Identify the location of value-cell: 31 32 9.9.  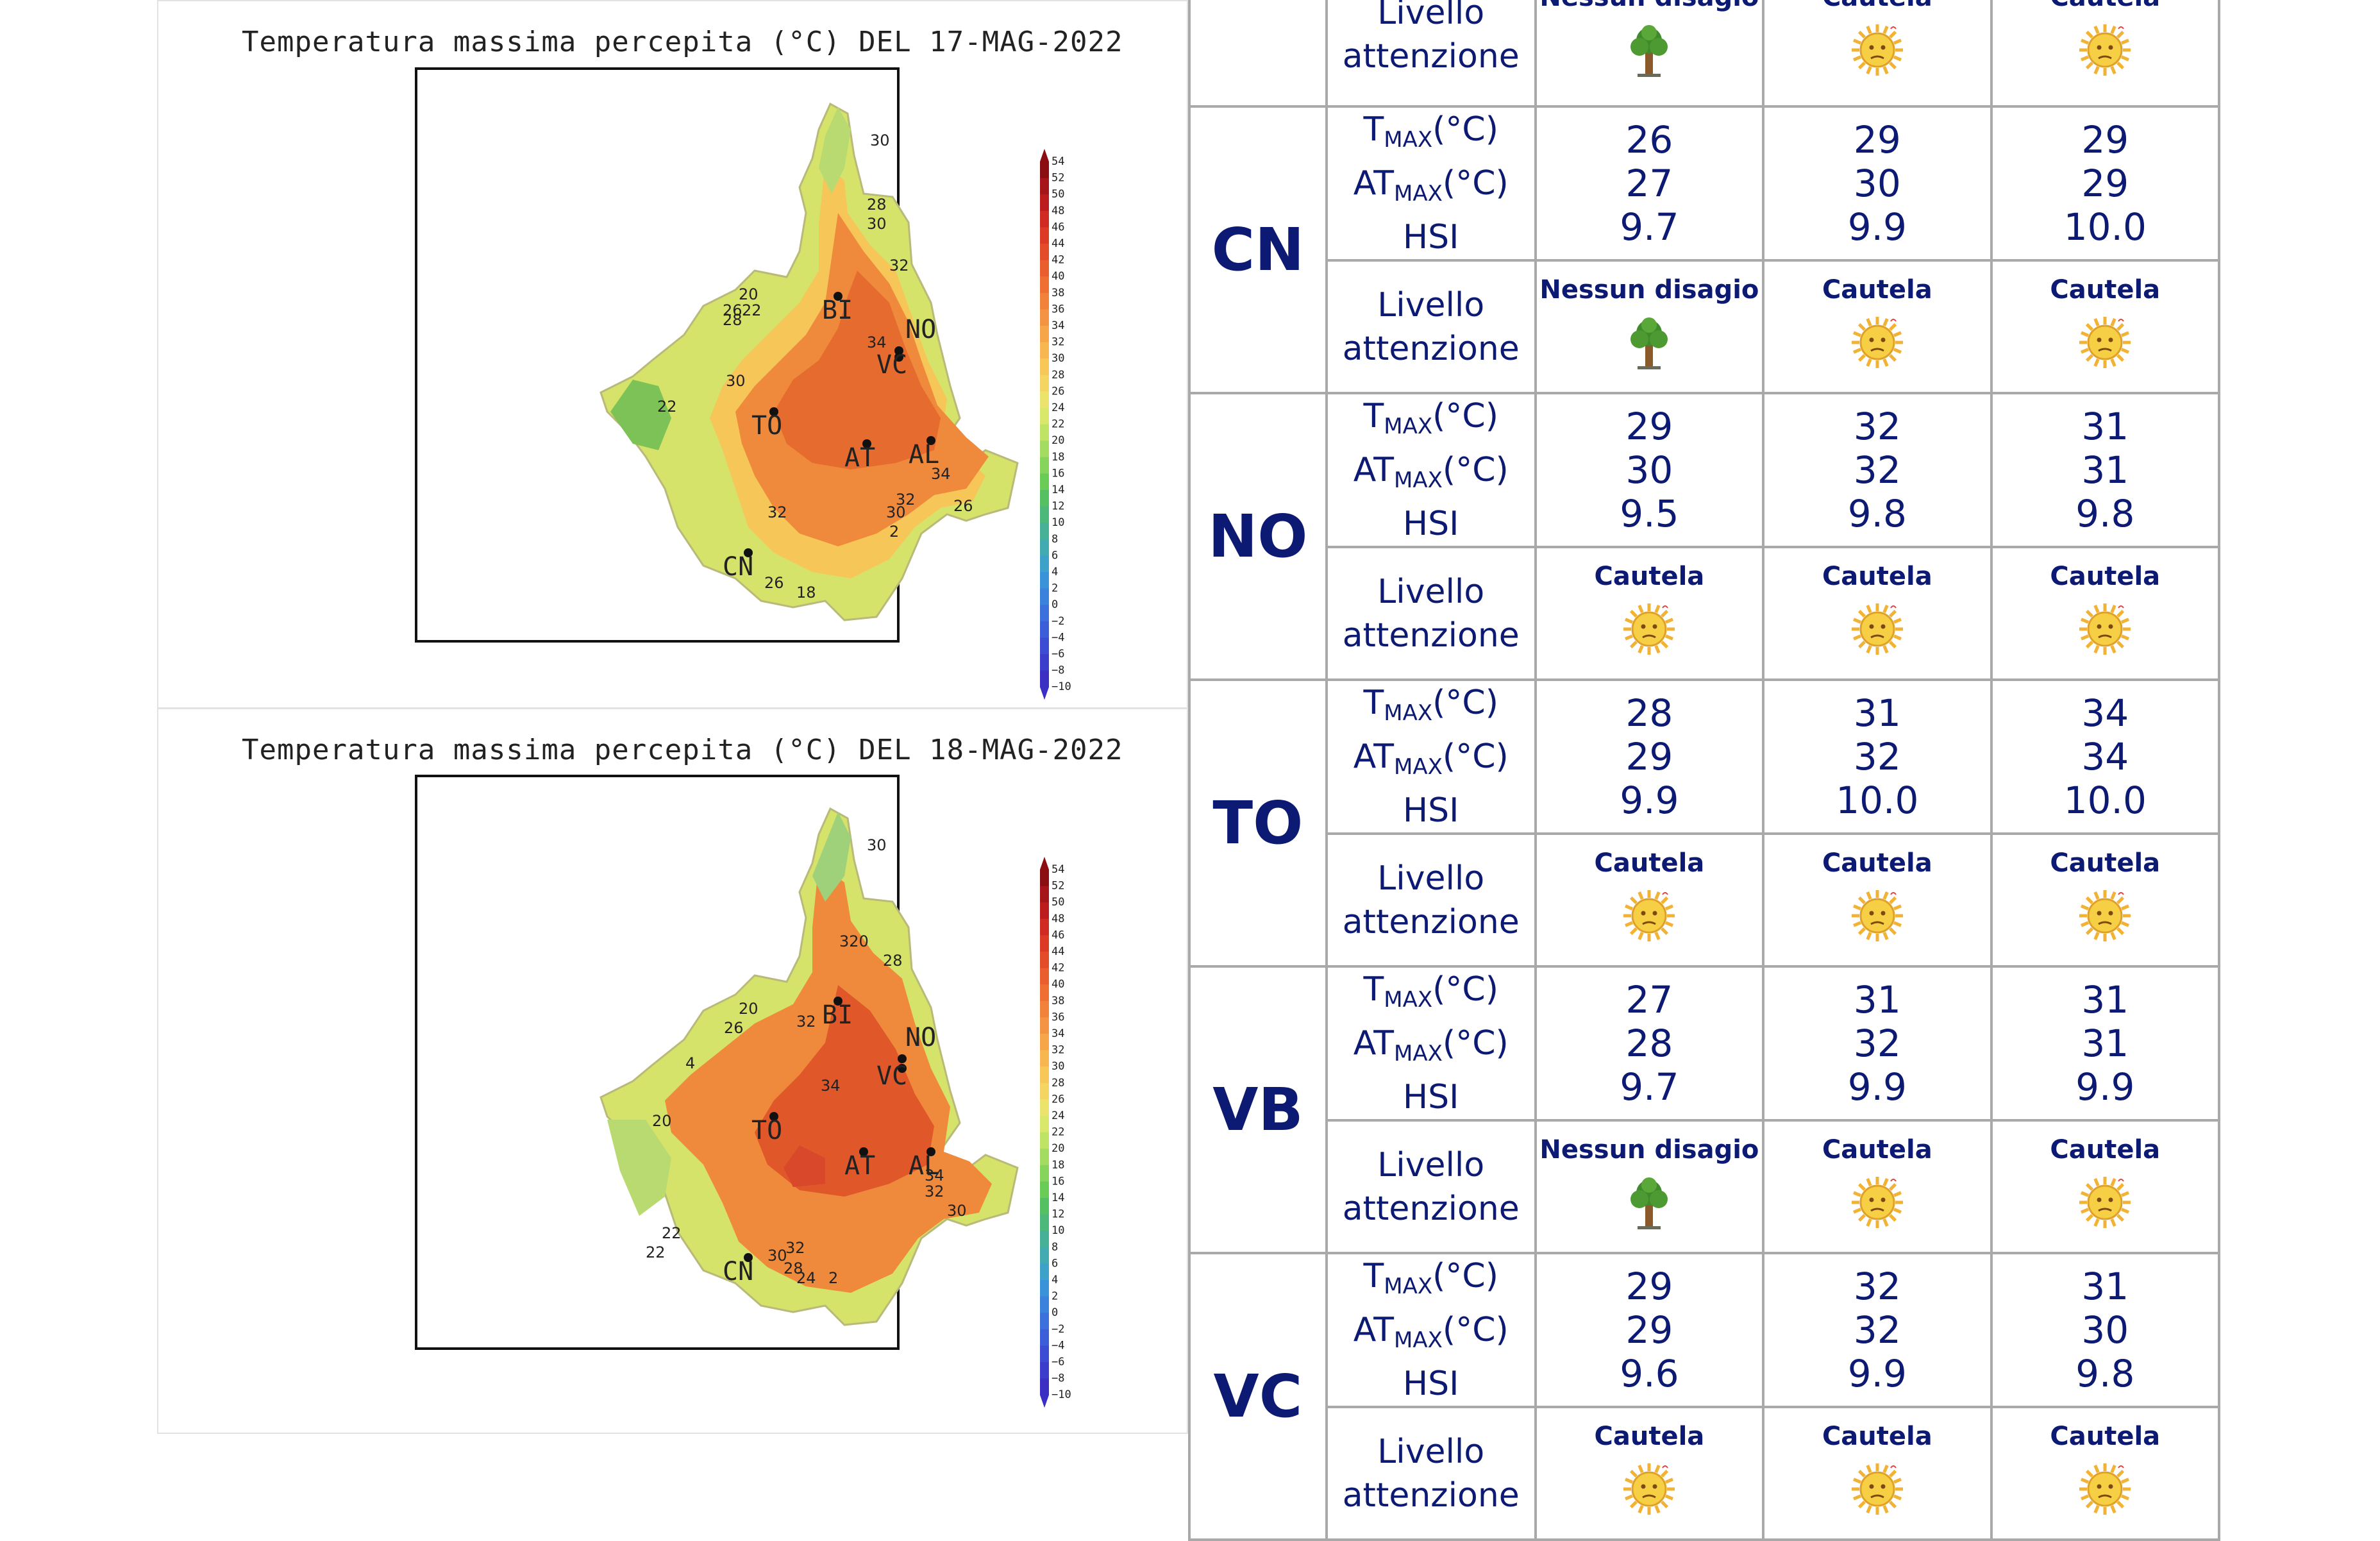
(1877, 1043).